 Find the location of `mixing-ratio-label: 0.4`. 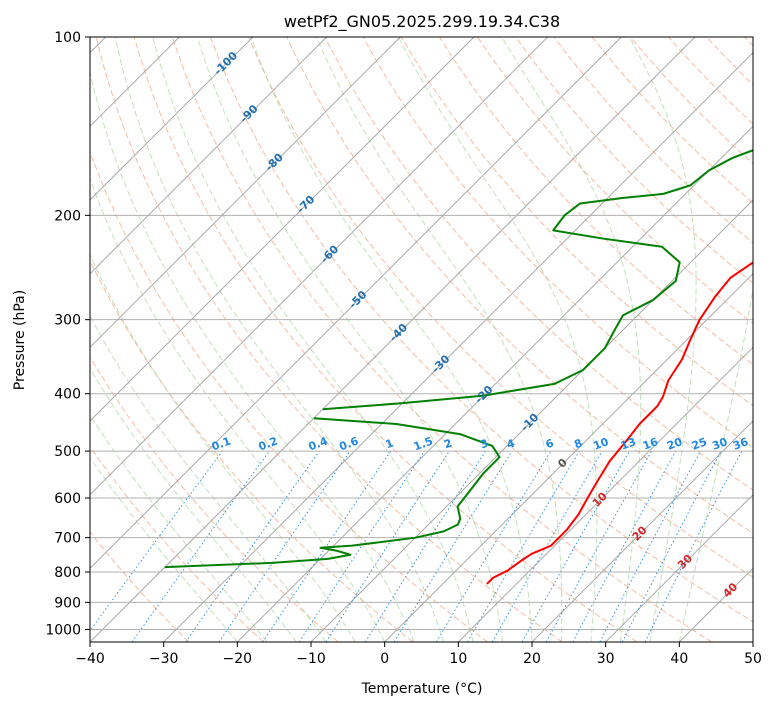

mixing-ratio-label: 0.4 is located at coordinates (318, 443).